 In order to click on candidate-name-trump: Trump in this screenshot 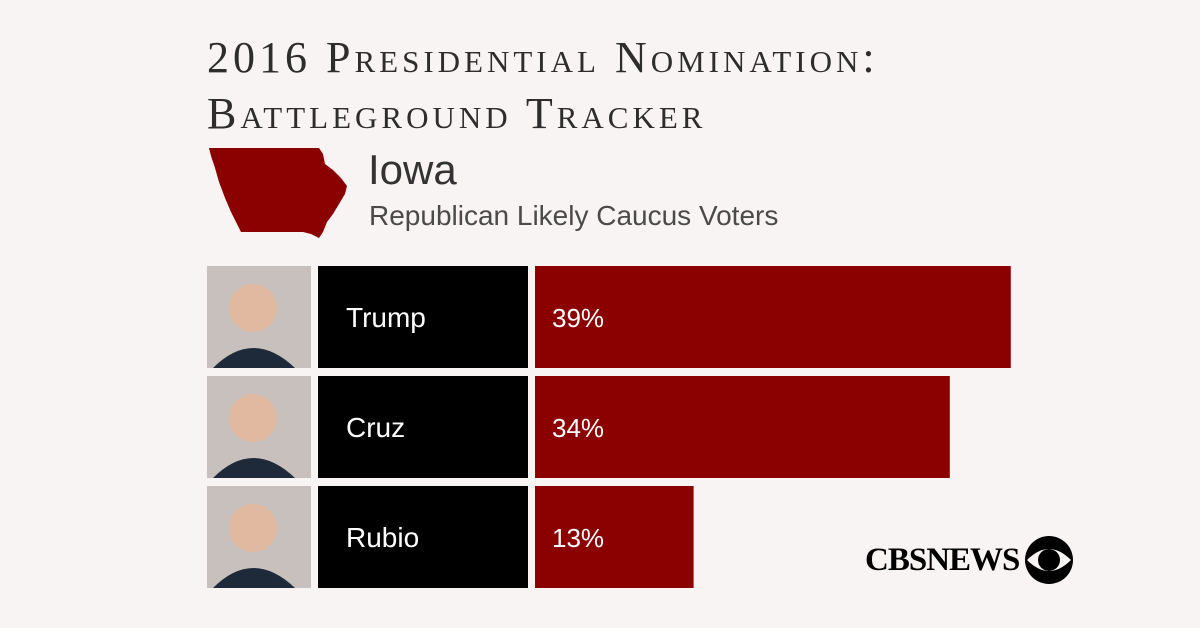, I will do `click(386, 317)`.